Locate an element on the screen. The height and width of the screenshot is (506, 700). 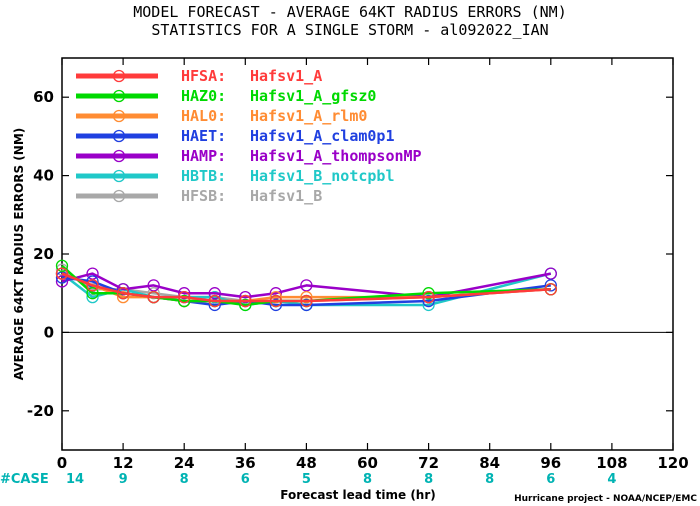
legend-entry: HAL0: Hafsv1_A_rlm0 is located at coordinates (221, 116).